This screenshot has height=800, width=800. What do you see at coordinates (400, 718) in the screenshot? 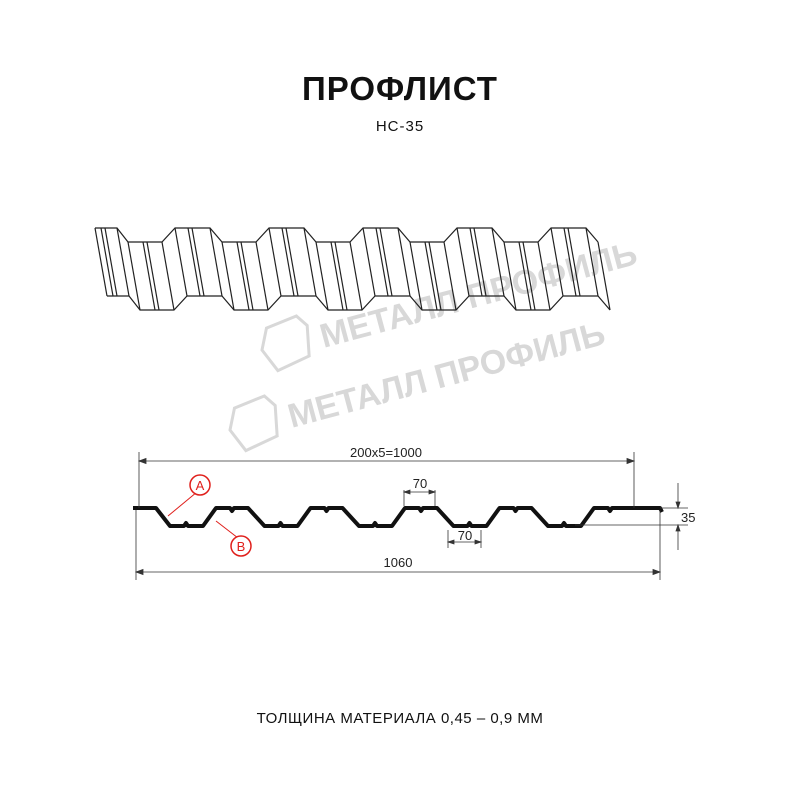
I see `thickness-note: ТОЛЩИНА МАТЕРИАЛА 0,45 – 0,9 ММ` at bounding box center [400, 718].